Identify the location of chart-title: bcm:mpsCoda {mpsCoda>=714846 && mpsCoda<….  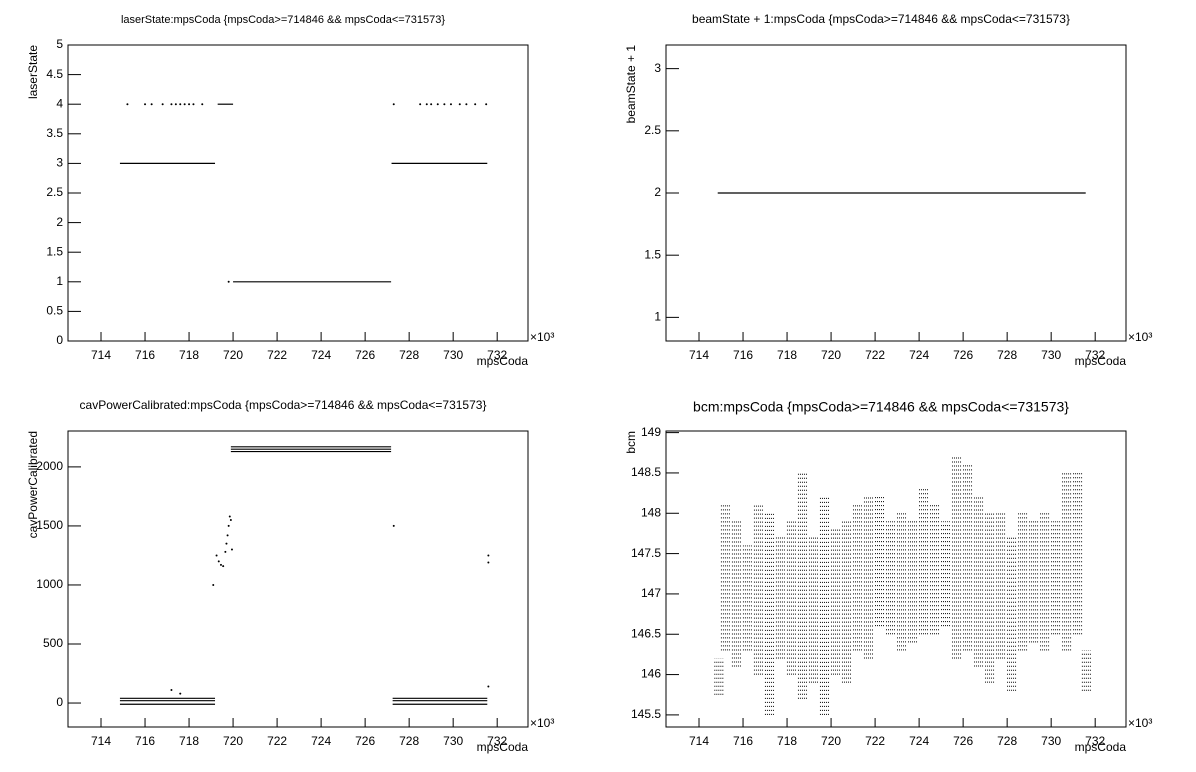
(881, 407).